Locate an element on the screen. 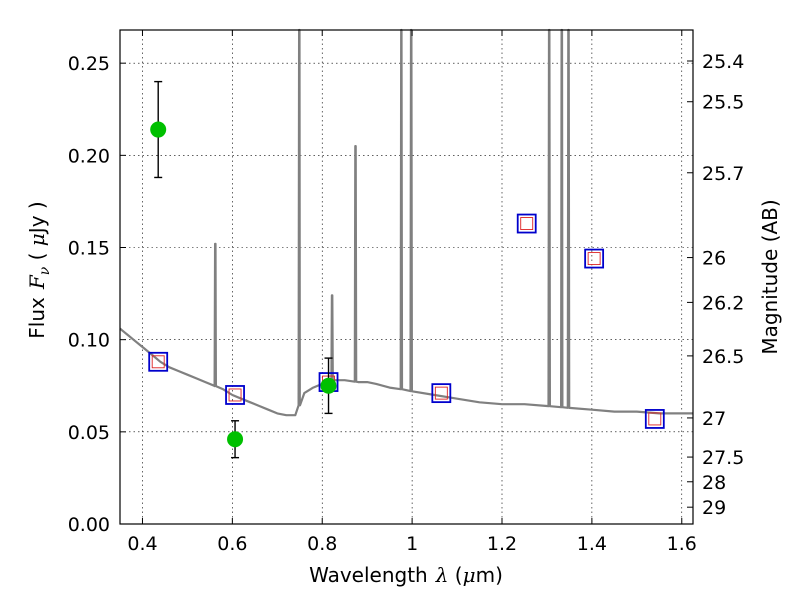  mag-tick-label: 27 is located at coordinates (714, 419).